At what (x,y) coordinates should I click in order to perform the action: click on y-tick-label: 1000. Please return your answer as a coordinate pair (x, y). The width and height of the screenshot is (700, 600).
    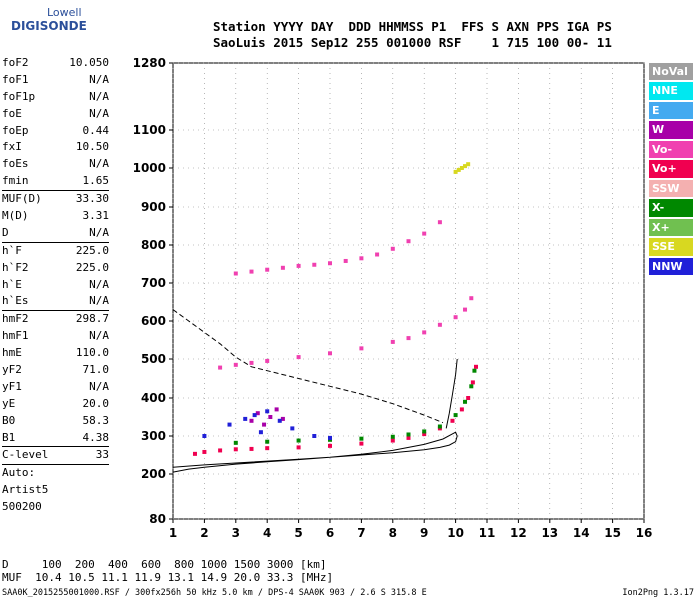
    Looking at the image, I should click on (149, 168).